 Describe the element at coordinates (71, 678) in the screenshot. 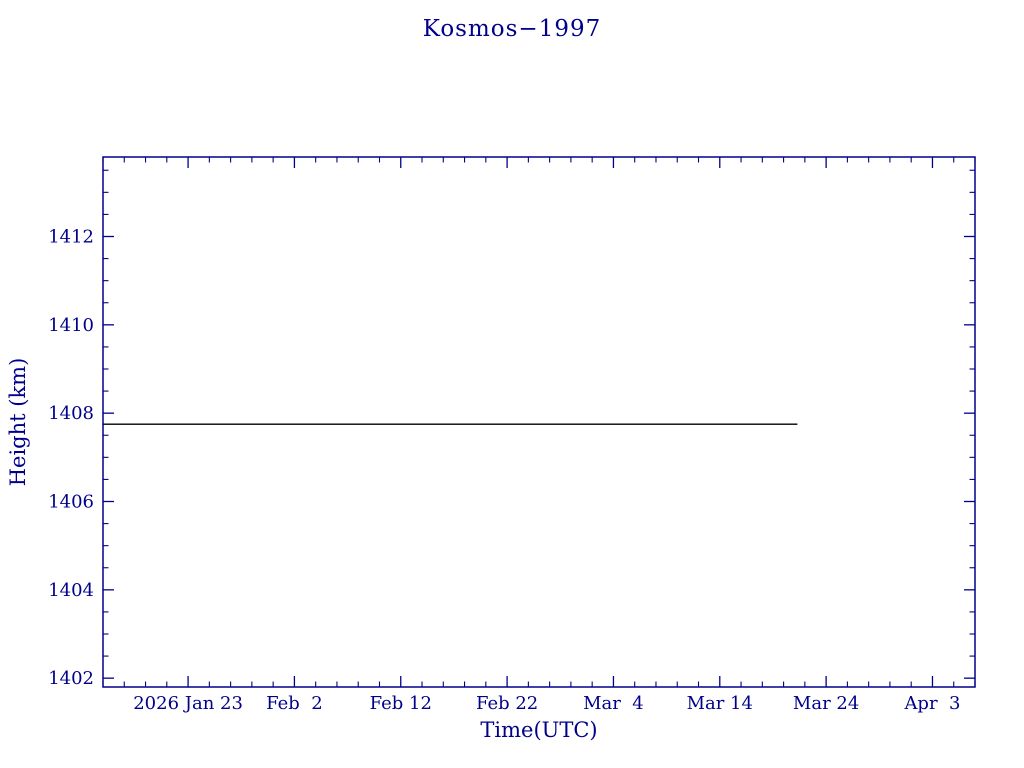

I see `y-tick-label: 1402` at that location.